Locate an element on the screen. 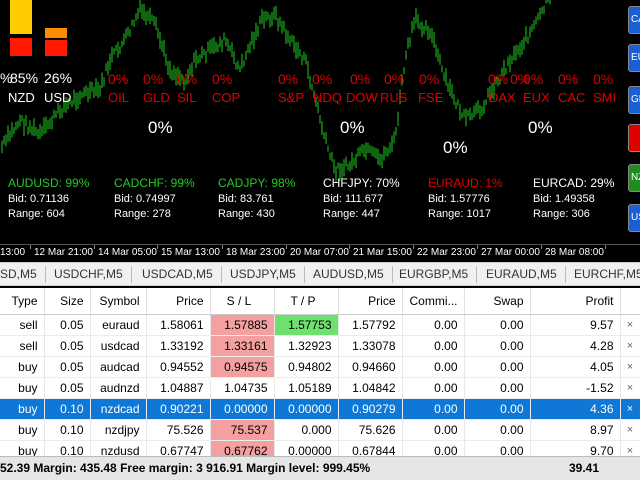 The width and height of the screenshot is (640, 480). side-button-us: US is located at coordinates (634, 218).